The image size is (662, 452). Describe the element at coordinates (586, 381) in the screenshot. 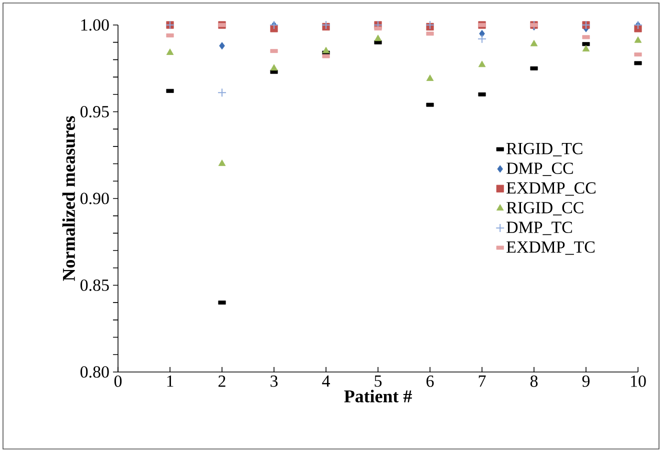

I see `x-tick-label: 9` at that location.